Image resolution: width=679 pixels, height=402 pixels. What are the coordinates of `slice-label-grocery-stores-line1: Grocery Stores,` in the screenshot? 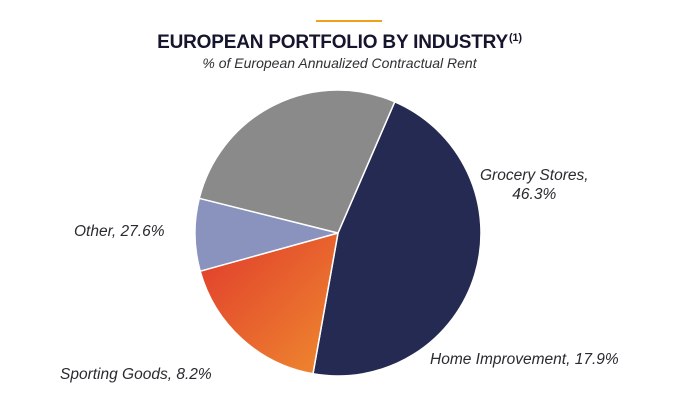 It's located at (534, 175).